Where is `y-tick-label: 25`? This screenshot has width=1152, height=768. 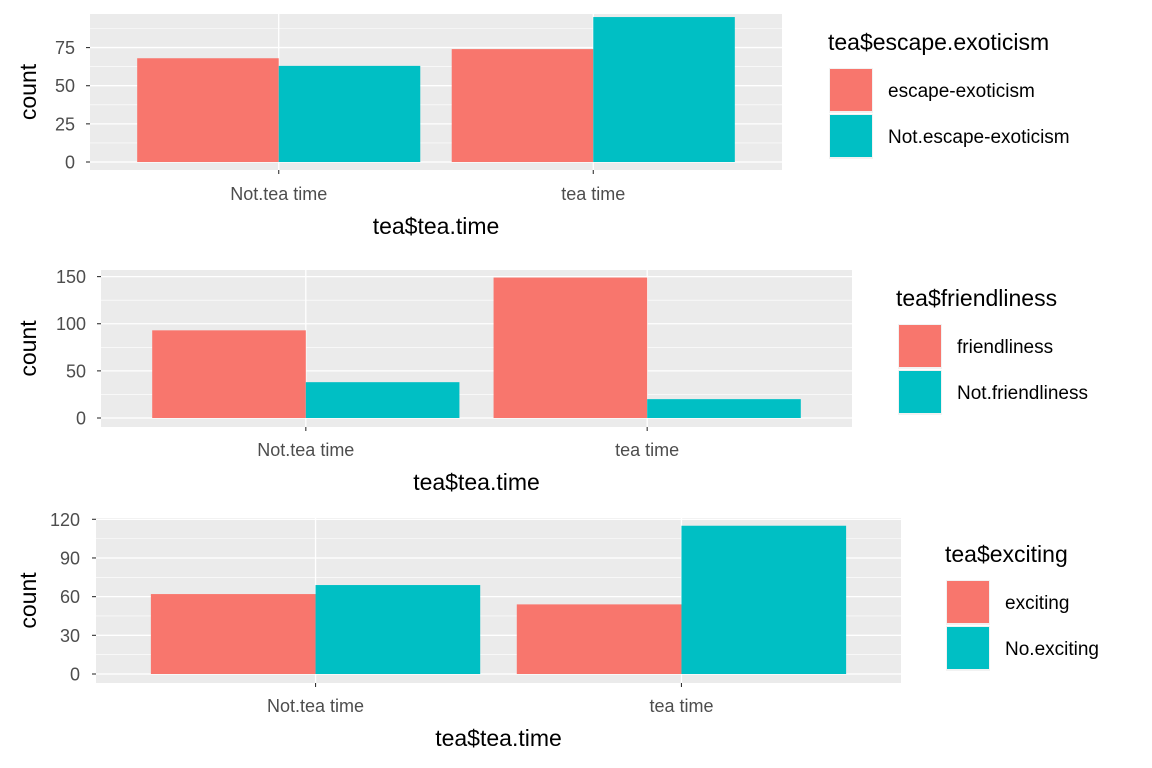
y-tick-label: 25 is located at coordinates (65, 124).